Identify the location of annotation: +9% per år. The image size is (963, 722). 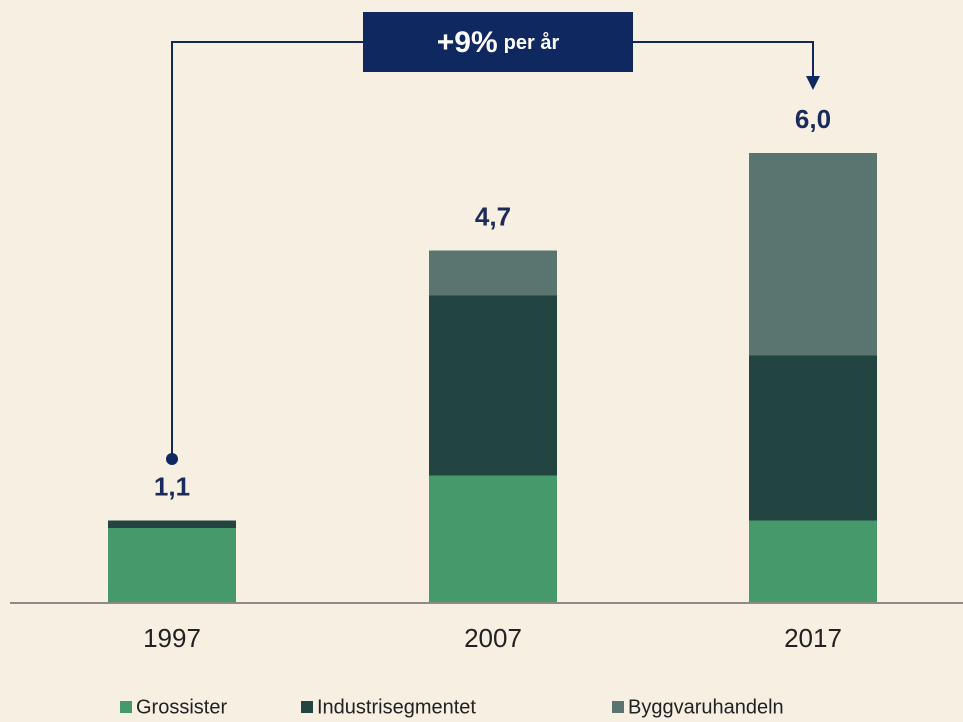
(498, 42).